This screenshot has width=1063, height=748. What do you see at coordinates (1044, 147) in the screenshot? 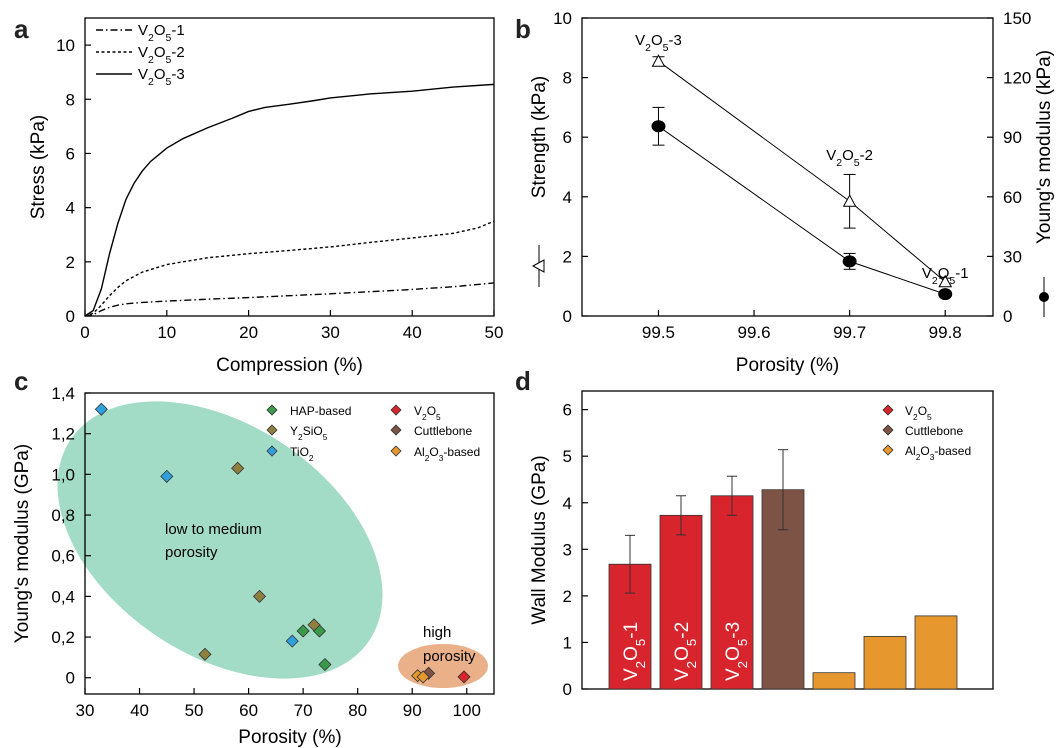
I see `y-axis-label-right-b: Young's modulus (kPa)` at bounding box center [1044, 147].